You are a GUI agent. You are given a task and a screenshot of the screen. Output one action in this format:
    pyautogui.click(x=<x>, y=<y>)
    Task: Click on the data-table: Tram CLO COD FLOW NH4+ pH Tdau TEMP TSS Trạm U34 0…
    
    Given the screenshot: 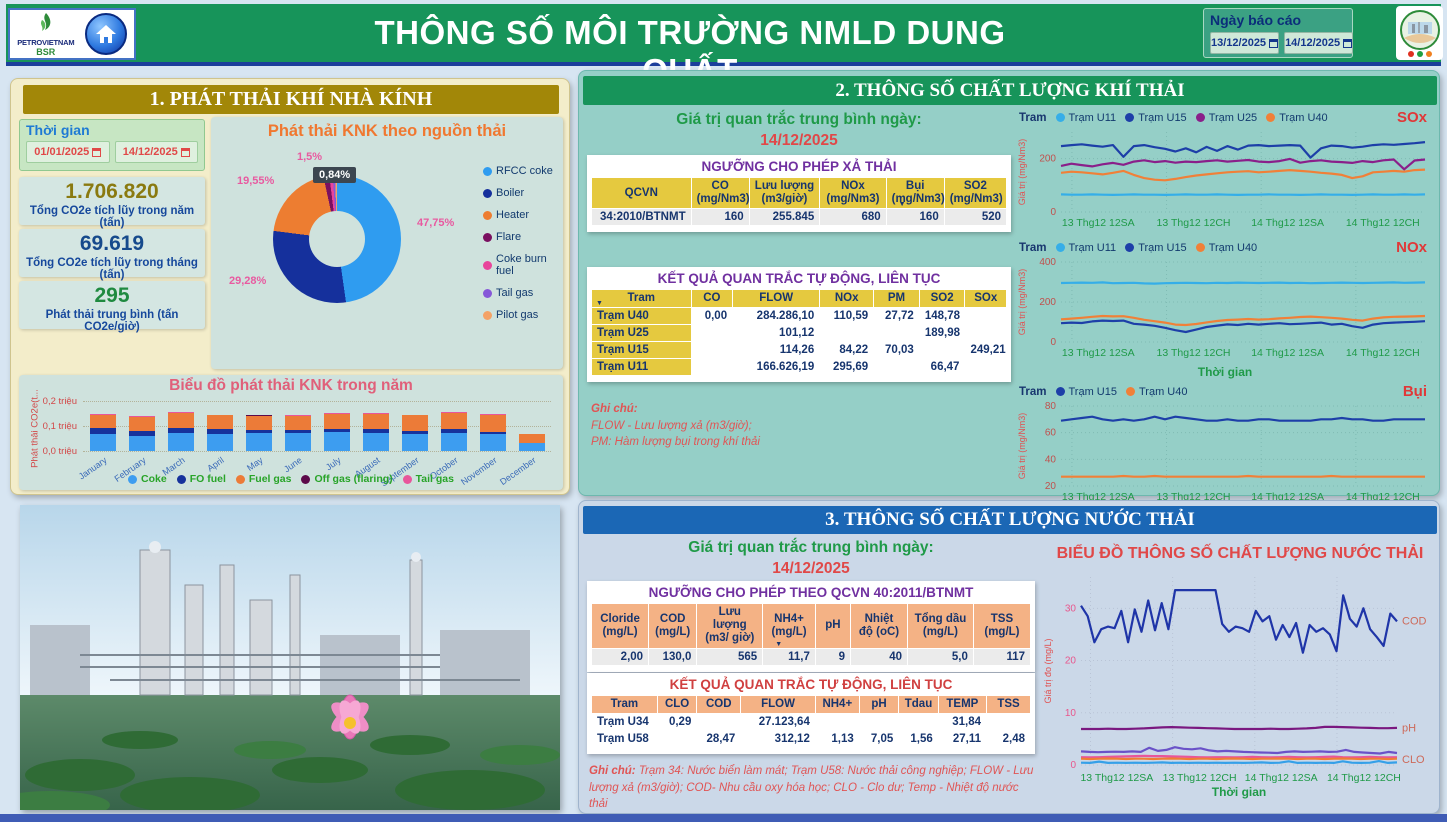 What is the action you would take?
    pyautogui.click(x=811, y=721)
    